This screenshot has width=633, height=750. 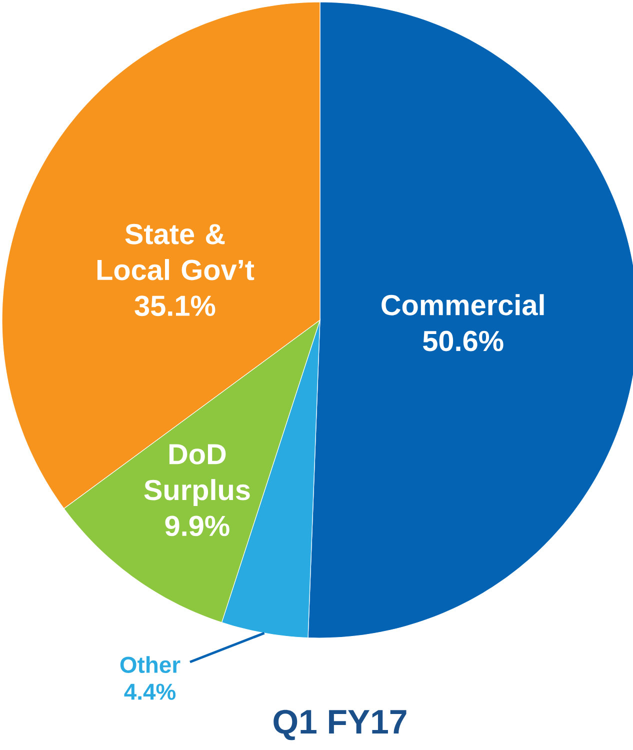 What do you see at coordinates (340, 725) in the screenshot?
I see `text: Q1 FY17` at bounding box center [340, 725].